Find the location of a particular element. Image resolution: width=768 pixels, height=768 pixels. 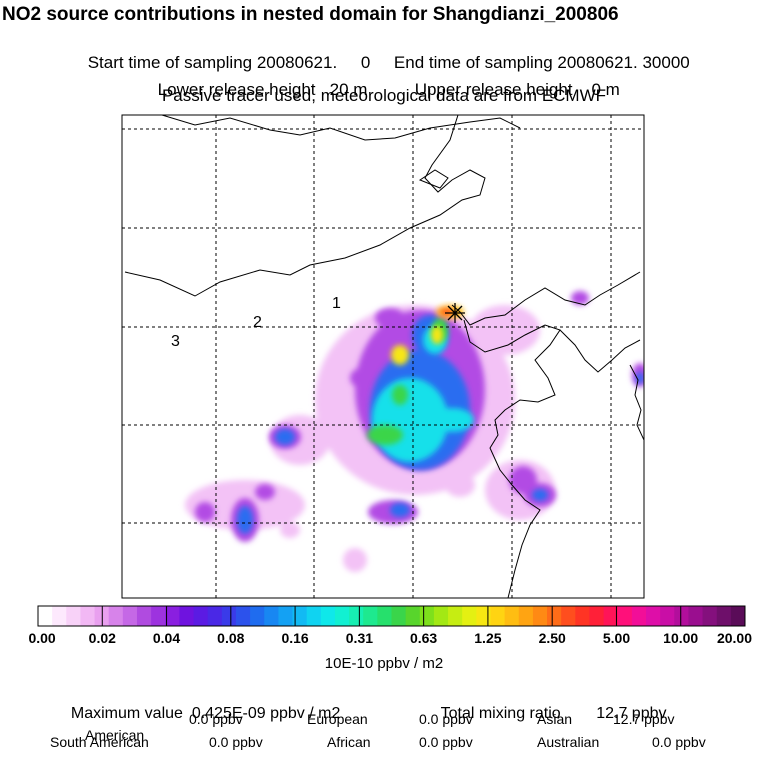

colorbar-tick-label: 0.00 is located at coordinates (42, 638).